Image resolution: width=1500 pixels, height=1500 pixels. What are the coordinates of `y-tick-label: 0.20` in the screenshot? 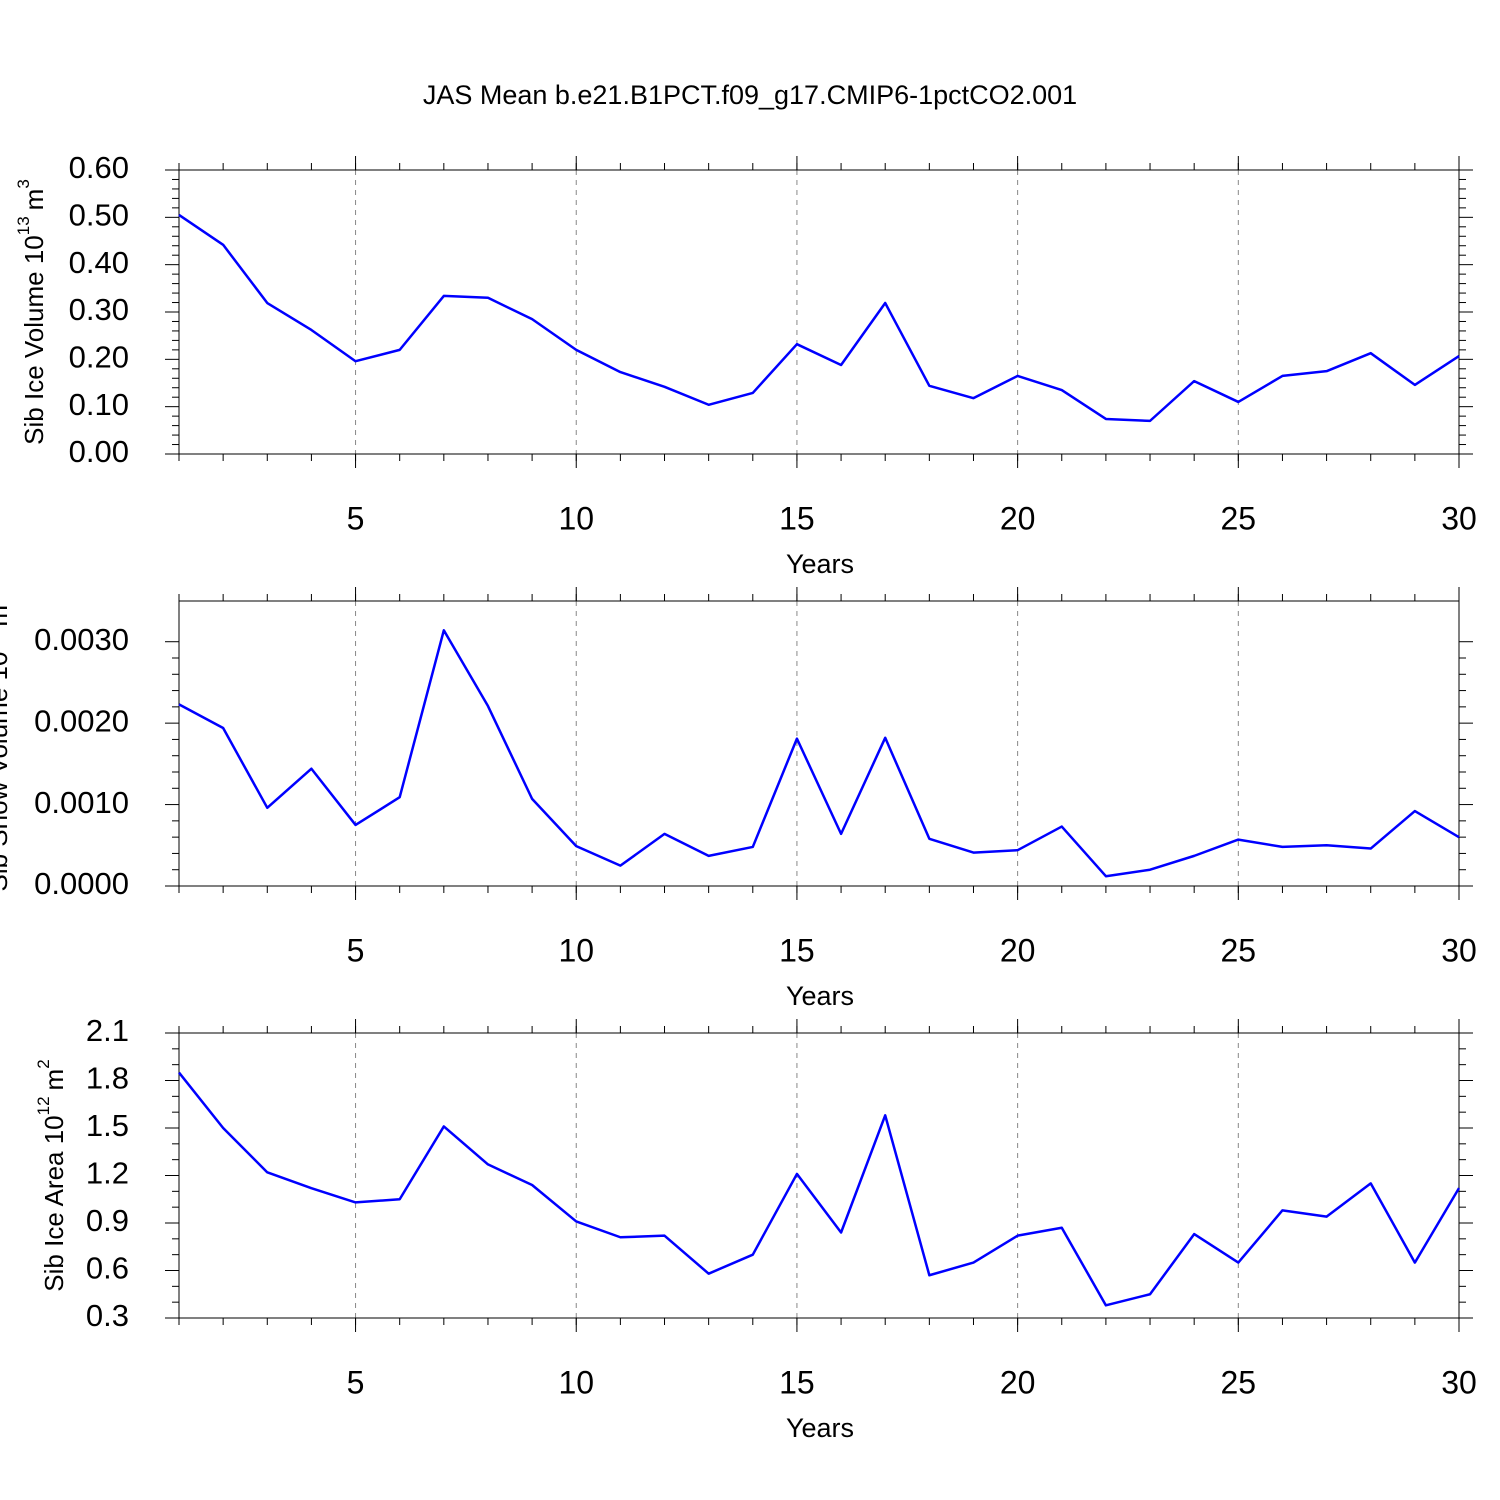 It's located at (99, 357).